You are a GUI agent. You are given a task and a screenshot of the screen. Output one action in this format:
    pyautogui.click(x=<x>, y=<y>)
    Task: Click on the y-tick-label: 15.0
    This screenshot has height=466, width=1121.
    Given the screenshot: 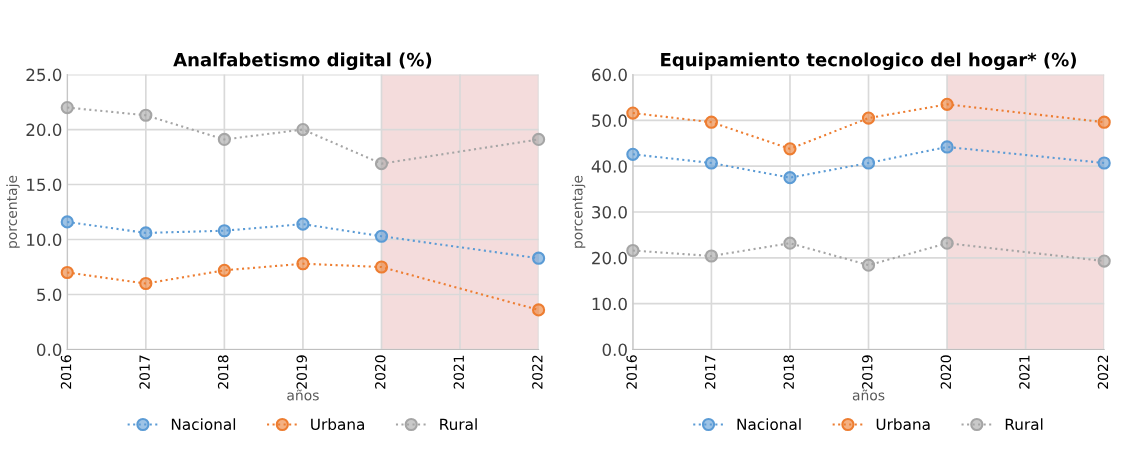 What is the action you would take?
    pyautogui.click(x=44, y=185)
    